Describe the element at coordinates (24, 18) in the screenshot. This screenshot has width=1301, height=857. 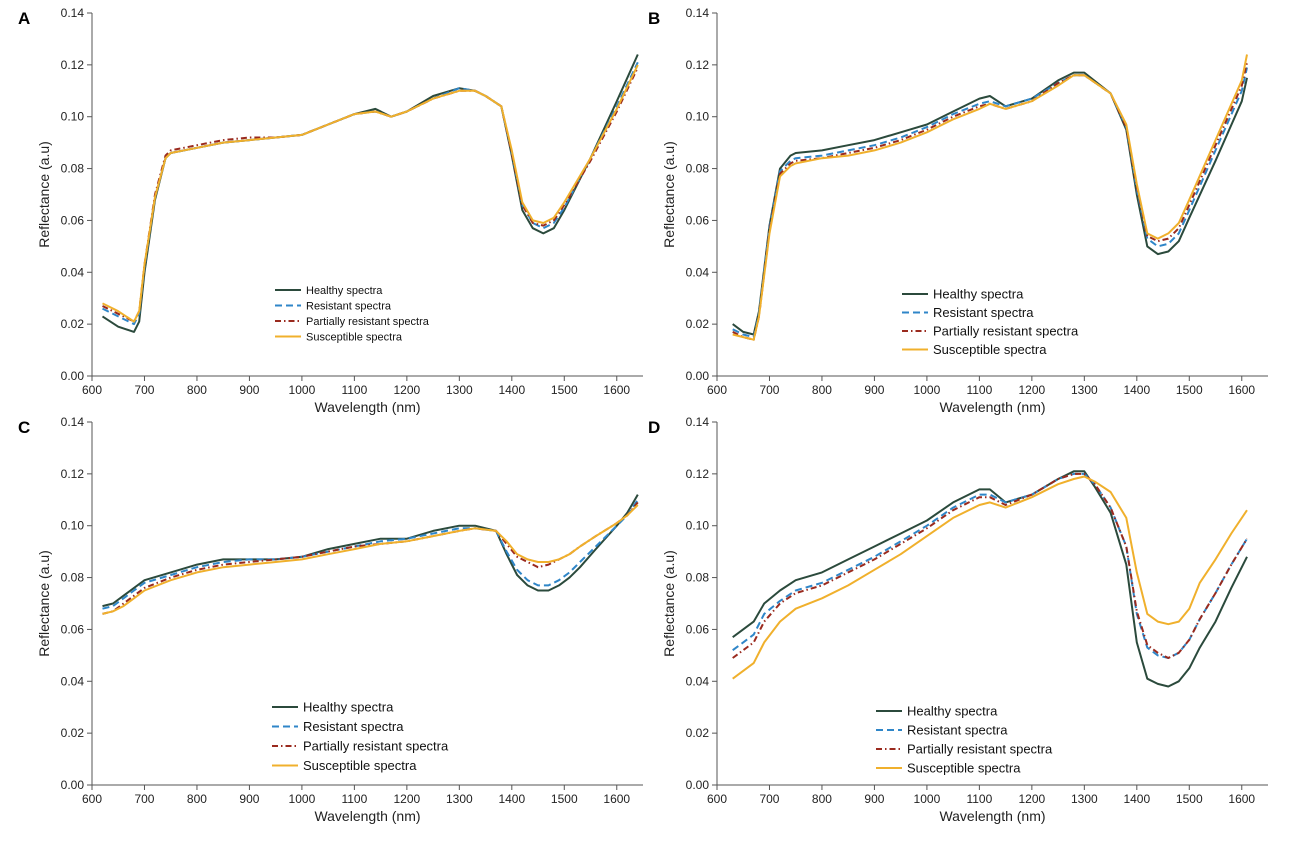
I see `panel-letter: A` at that location.